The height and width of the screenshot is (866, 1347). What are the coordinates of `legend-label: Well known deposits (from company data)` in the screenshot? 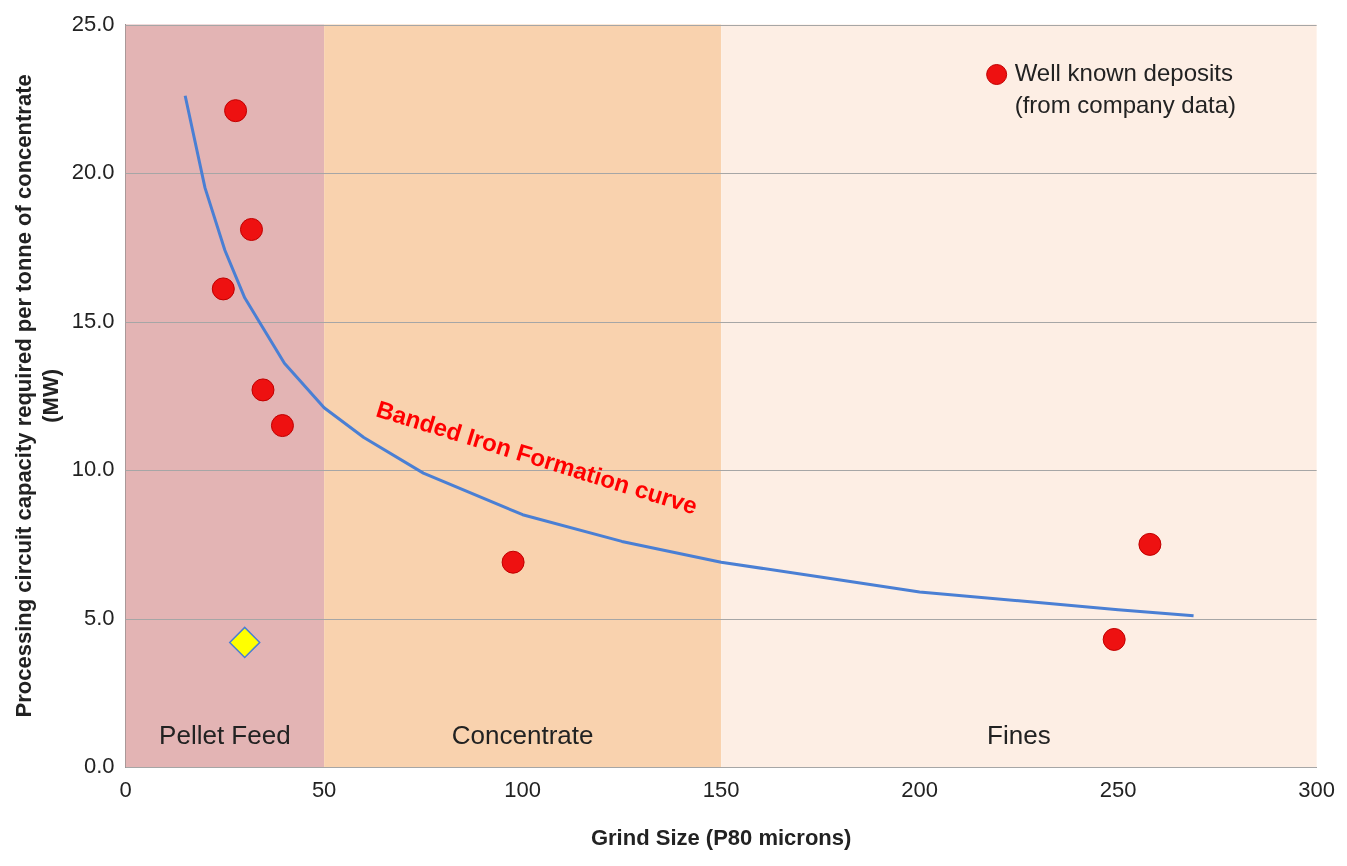 It's located at (1125, 89).